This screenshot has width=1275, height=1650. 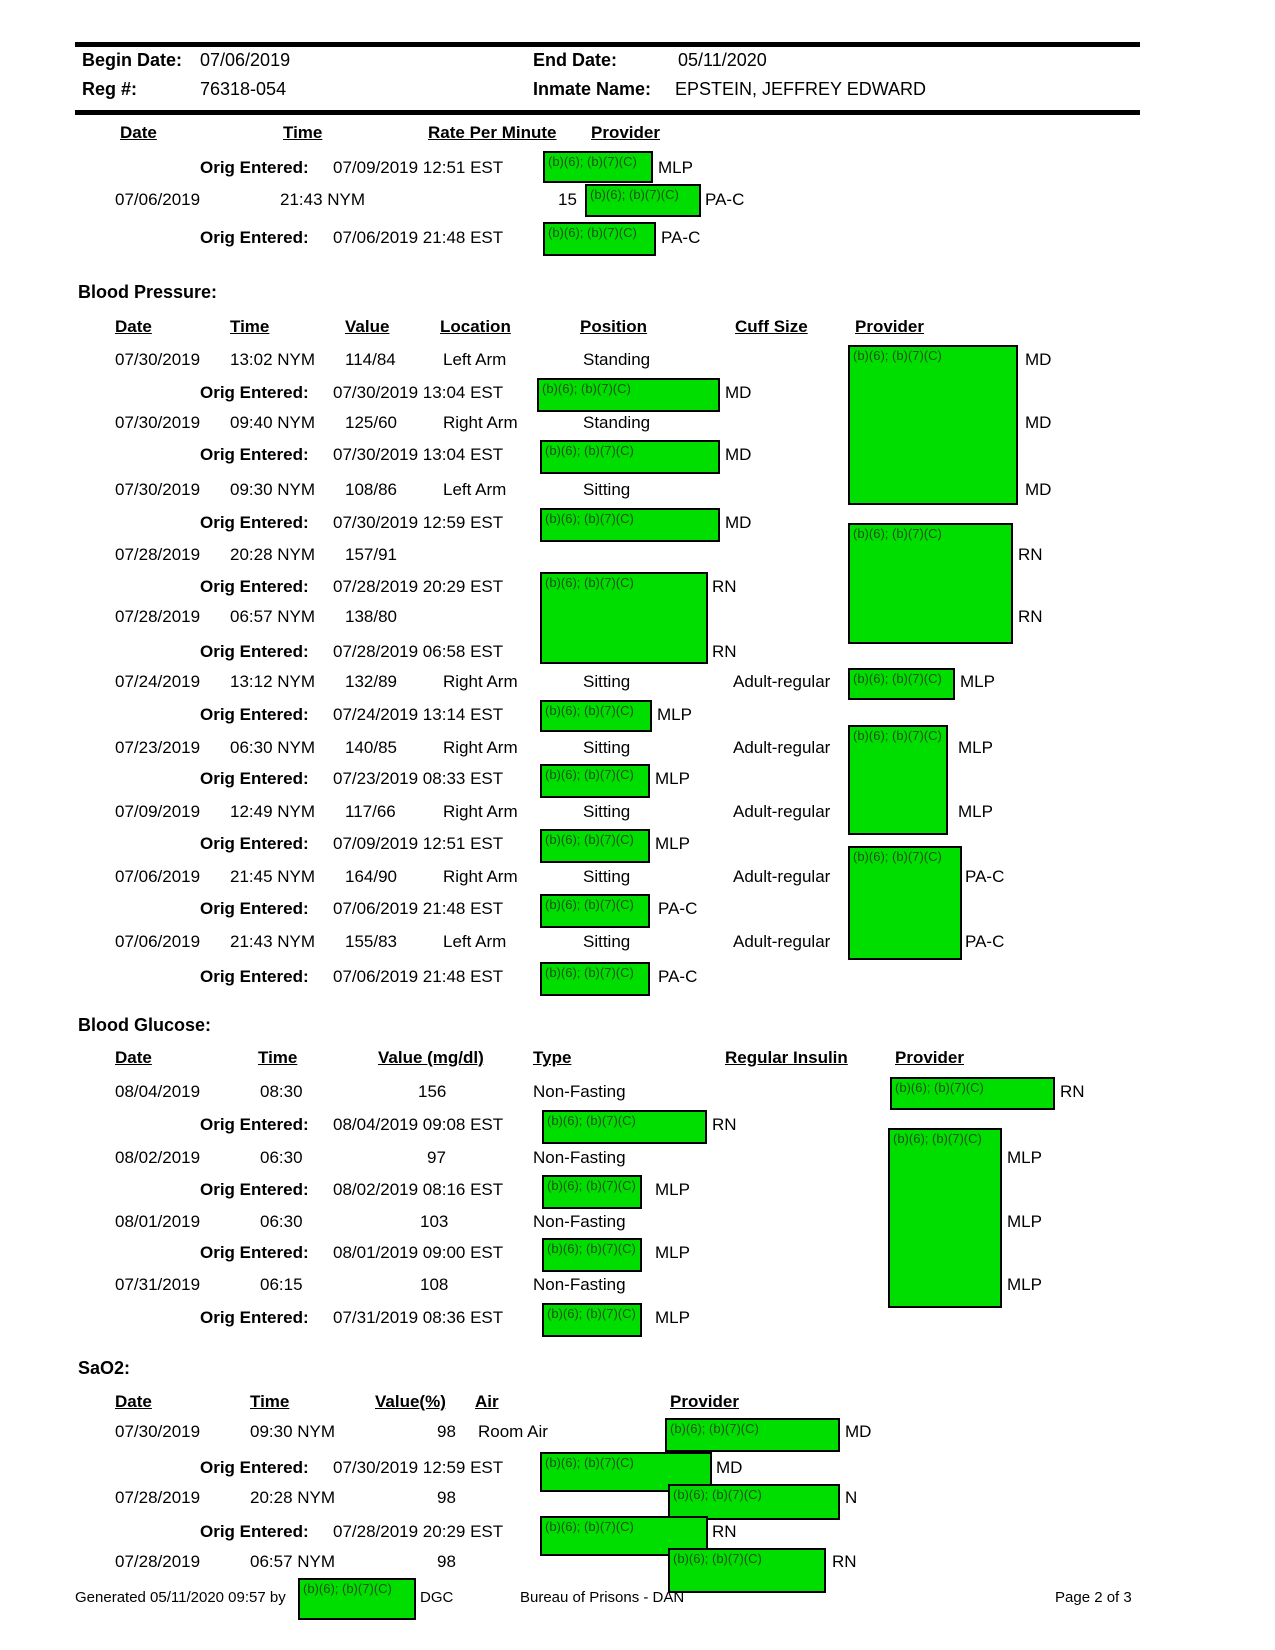 I want to click on col-header-value-mgdl: Value (mg/dl), so click(x=431, y=1057).